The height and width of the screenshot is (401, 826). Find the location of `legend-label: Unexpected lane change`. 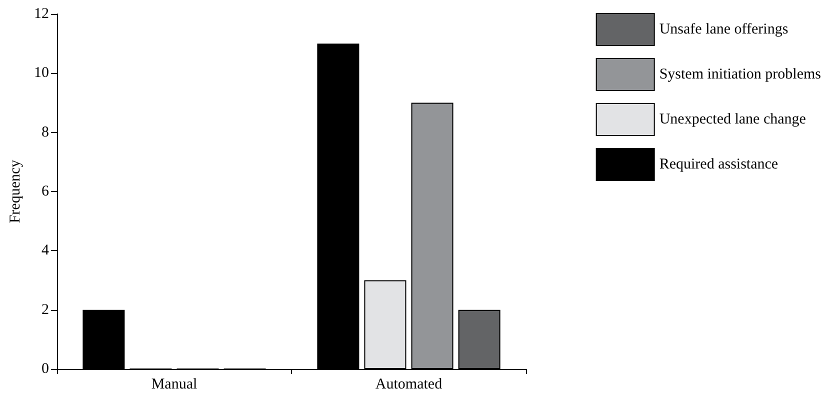

legend-label: Unexpected lane change is located at coordinates (732, 120).